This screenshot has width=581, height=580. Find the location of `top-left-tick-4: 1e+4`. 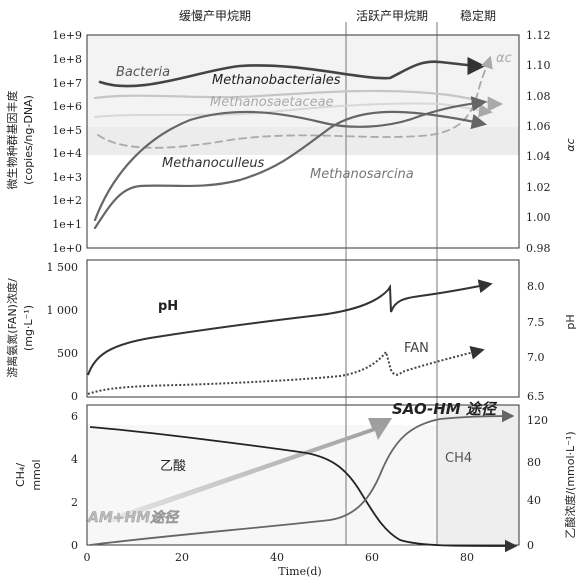

top-left-tick-4: 1e+4 is located at coordinates (67, 153).